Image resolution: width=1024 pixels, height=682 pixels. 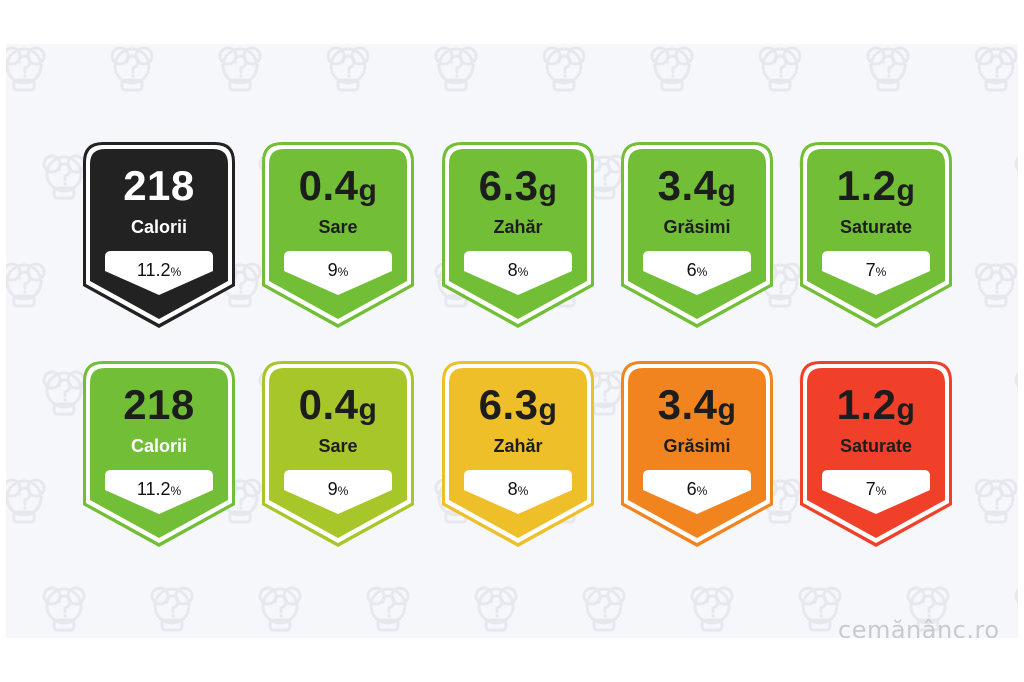 I want to click on label-salt-green: 0.4g Sare 9%, so click(x=338, y=235).